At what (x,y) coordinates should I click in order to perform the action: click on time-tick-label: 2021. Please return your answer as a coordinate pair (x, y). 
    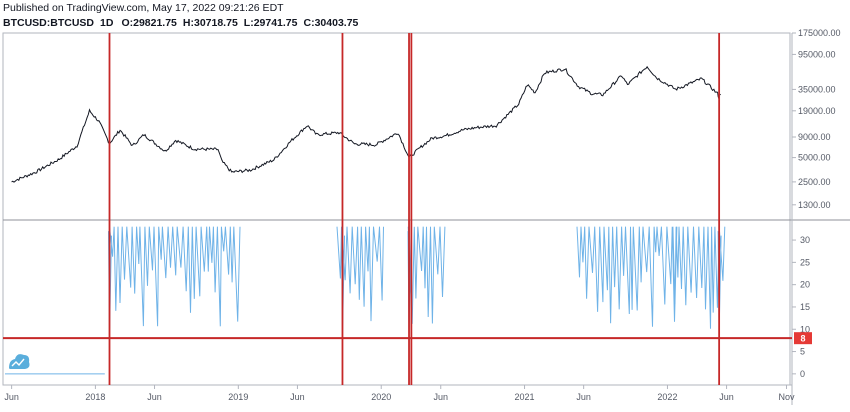
    Looking at the image, I should click on (525, 397).